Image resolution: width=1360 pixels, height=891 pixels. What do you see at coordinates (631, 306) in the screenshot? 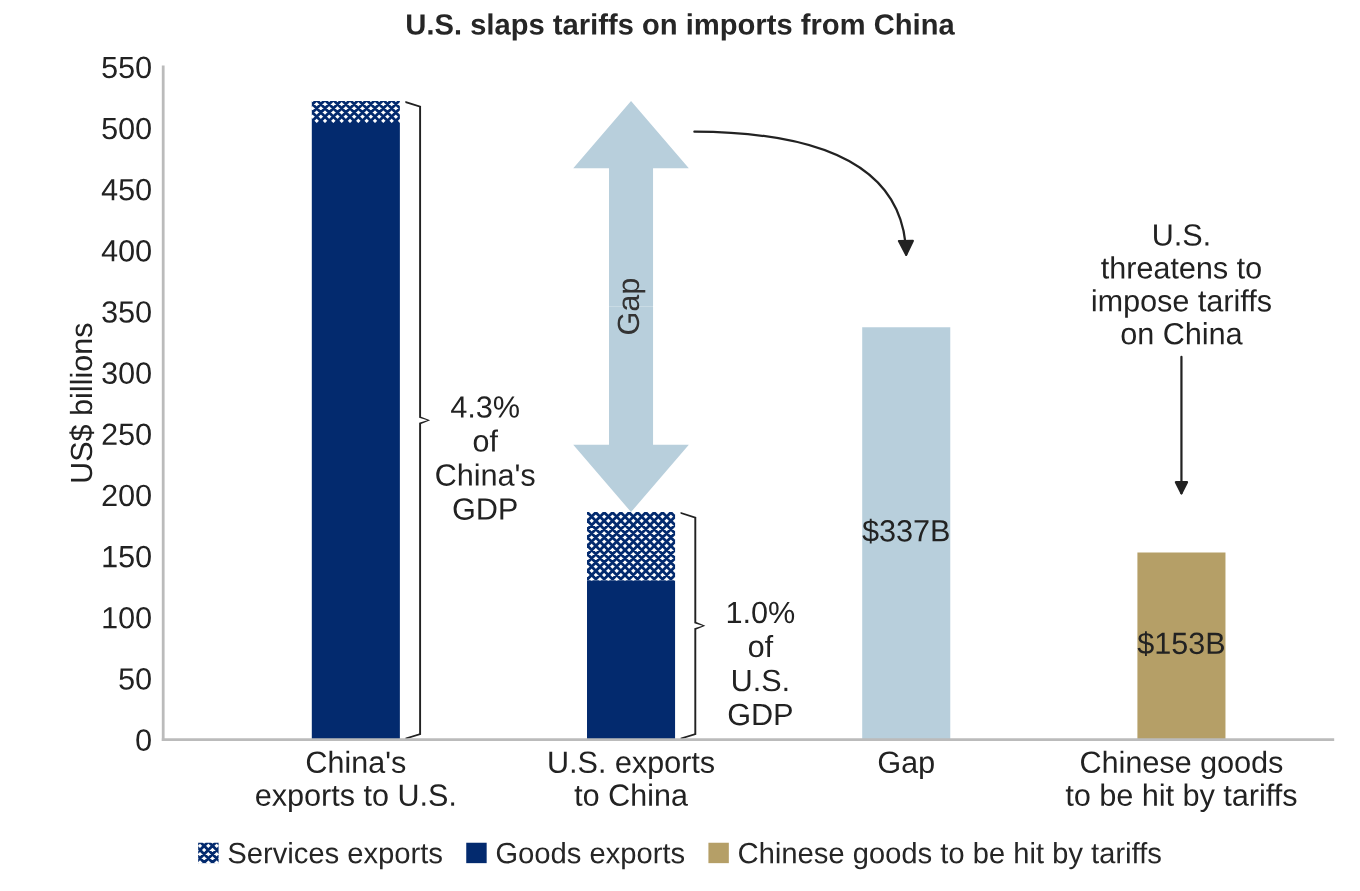
I see `annotation: Gap` at bounding box center [631, 306].